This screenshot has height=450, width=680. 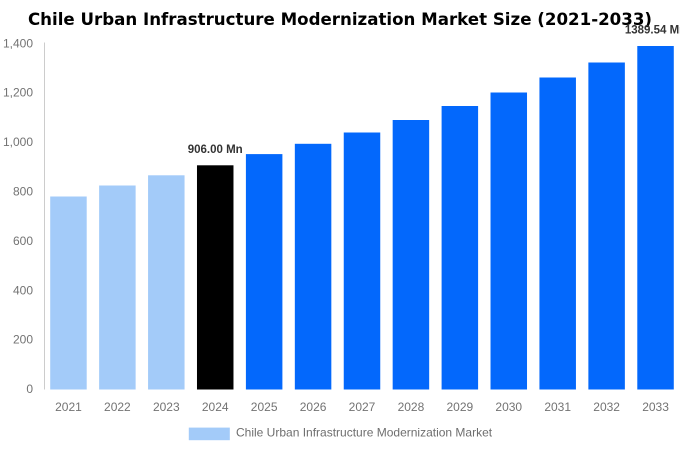 What do you see at coordinates (68, 407) in the screenshot?
I see `svg-text: 2021` at bounding box center [68, 407].